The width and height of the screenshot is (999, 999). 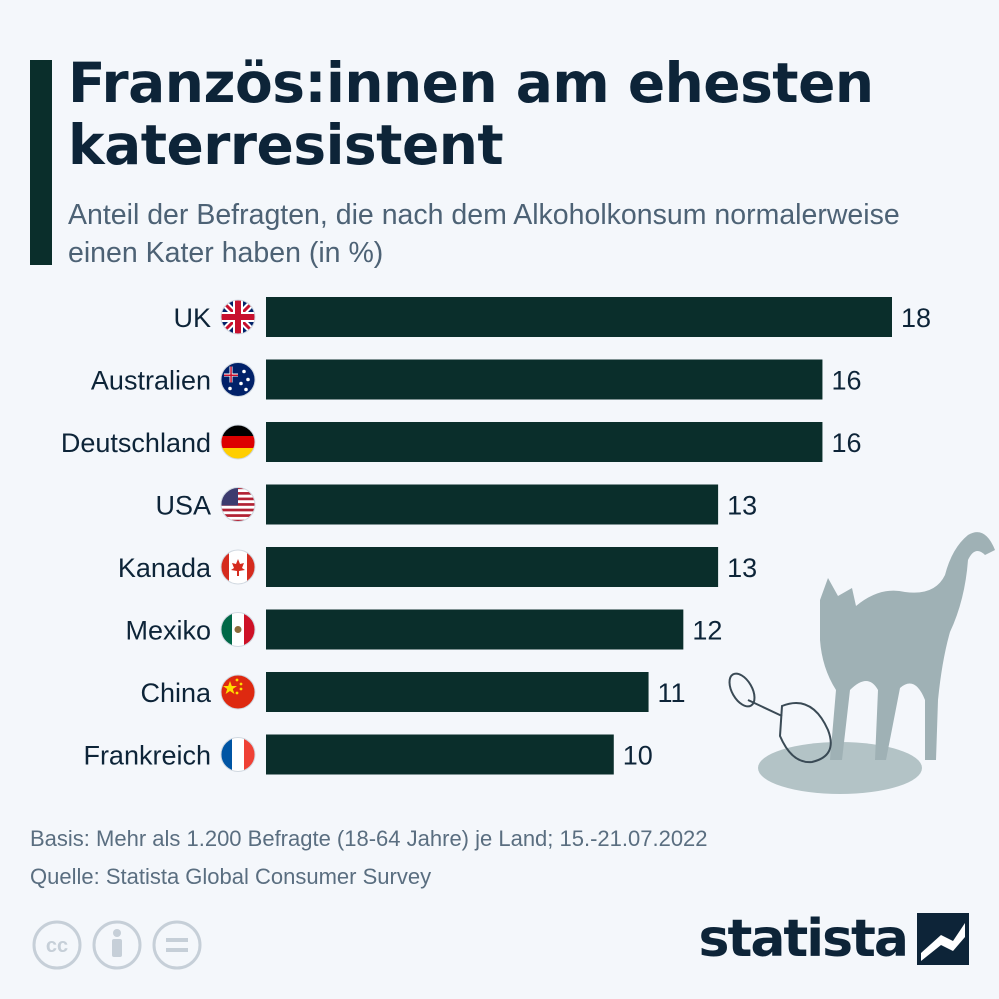 What do you see at coordinates (238, 379) in the screenshot?
I see `flag-australia-icon` at bounding box center [238, 379].